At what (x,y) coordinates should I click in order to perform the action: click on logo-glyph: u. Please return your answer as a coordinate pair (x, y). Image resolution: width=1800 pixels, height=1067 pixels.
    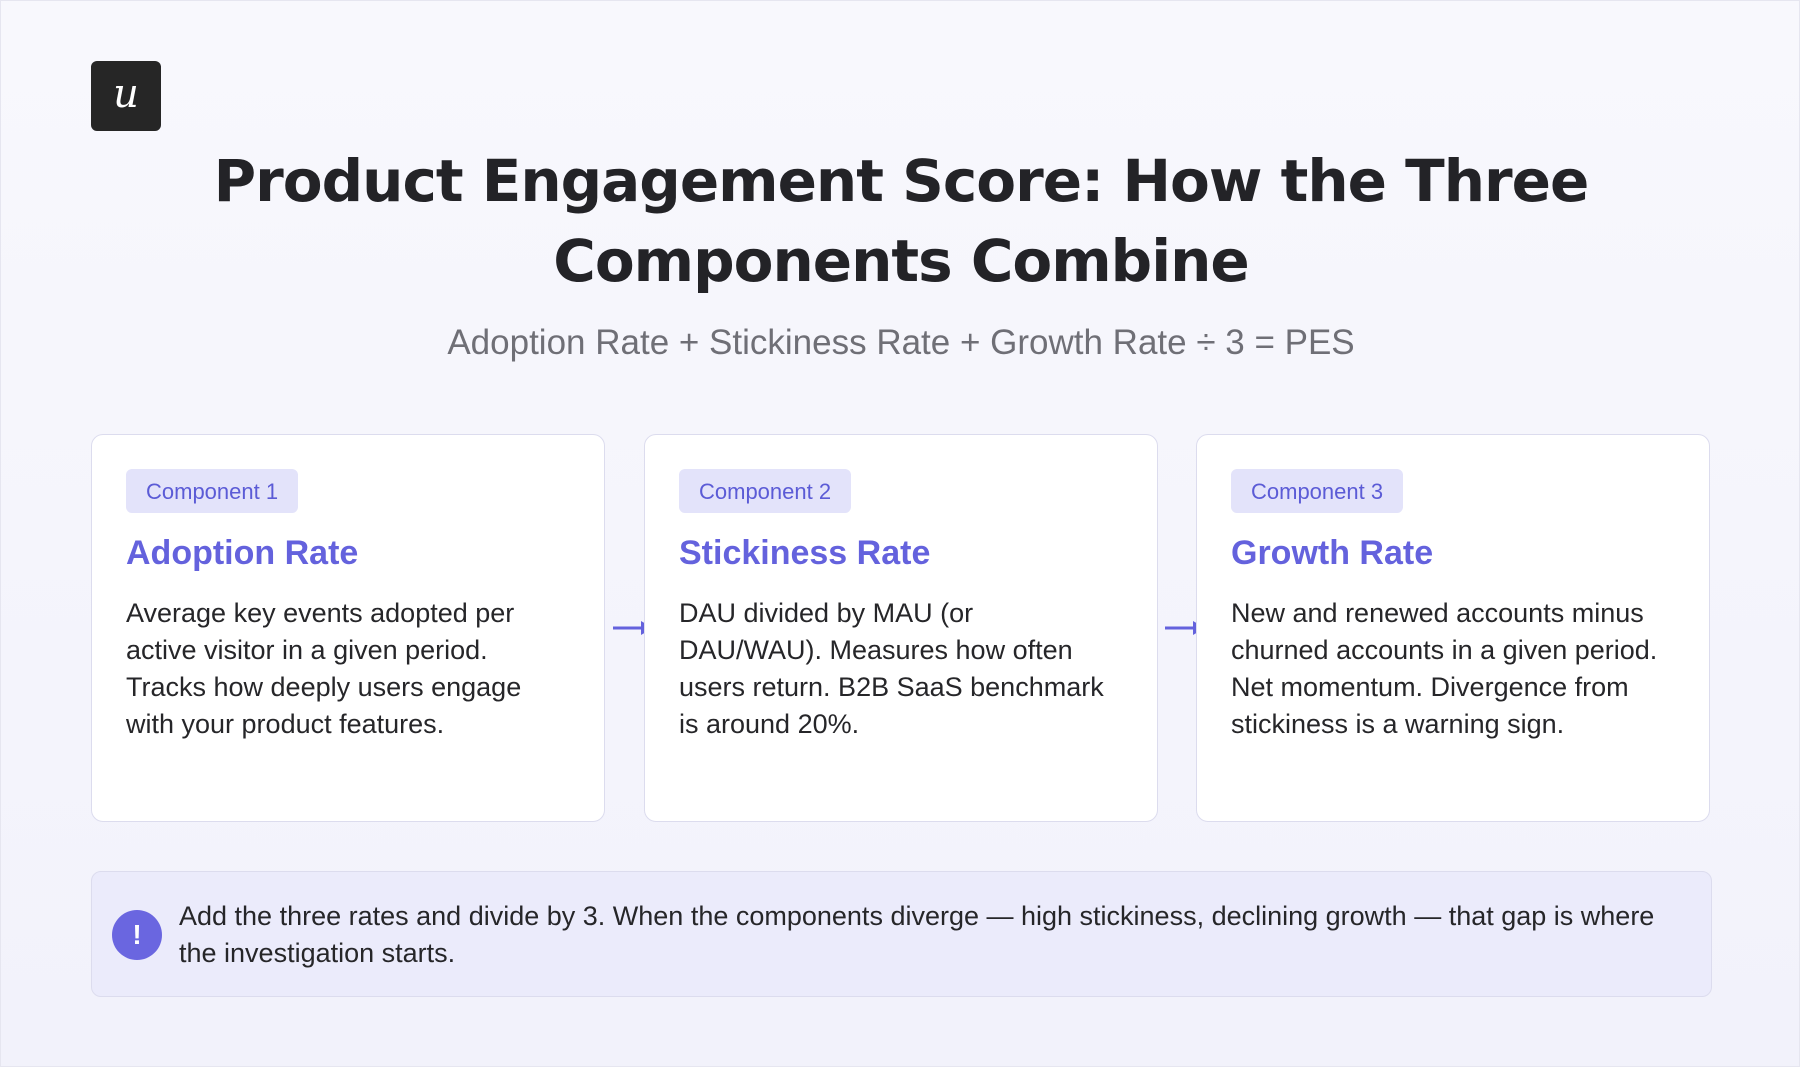
    Looking at the image, I should click on (126, 96).